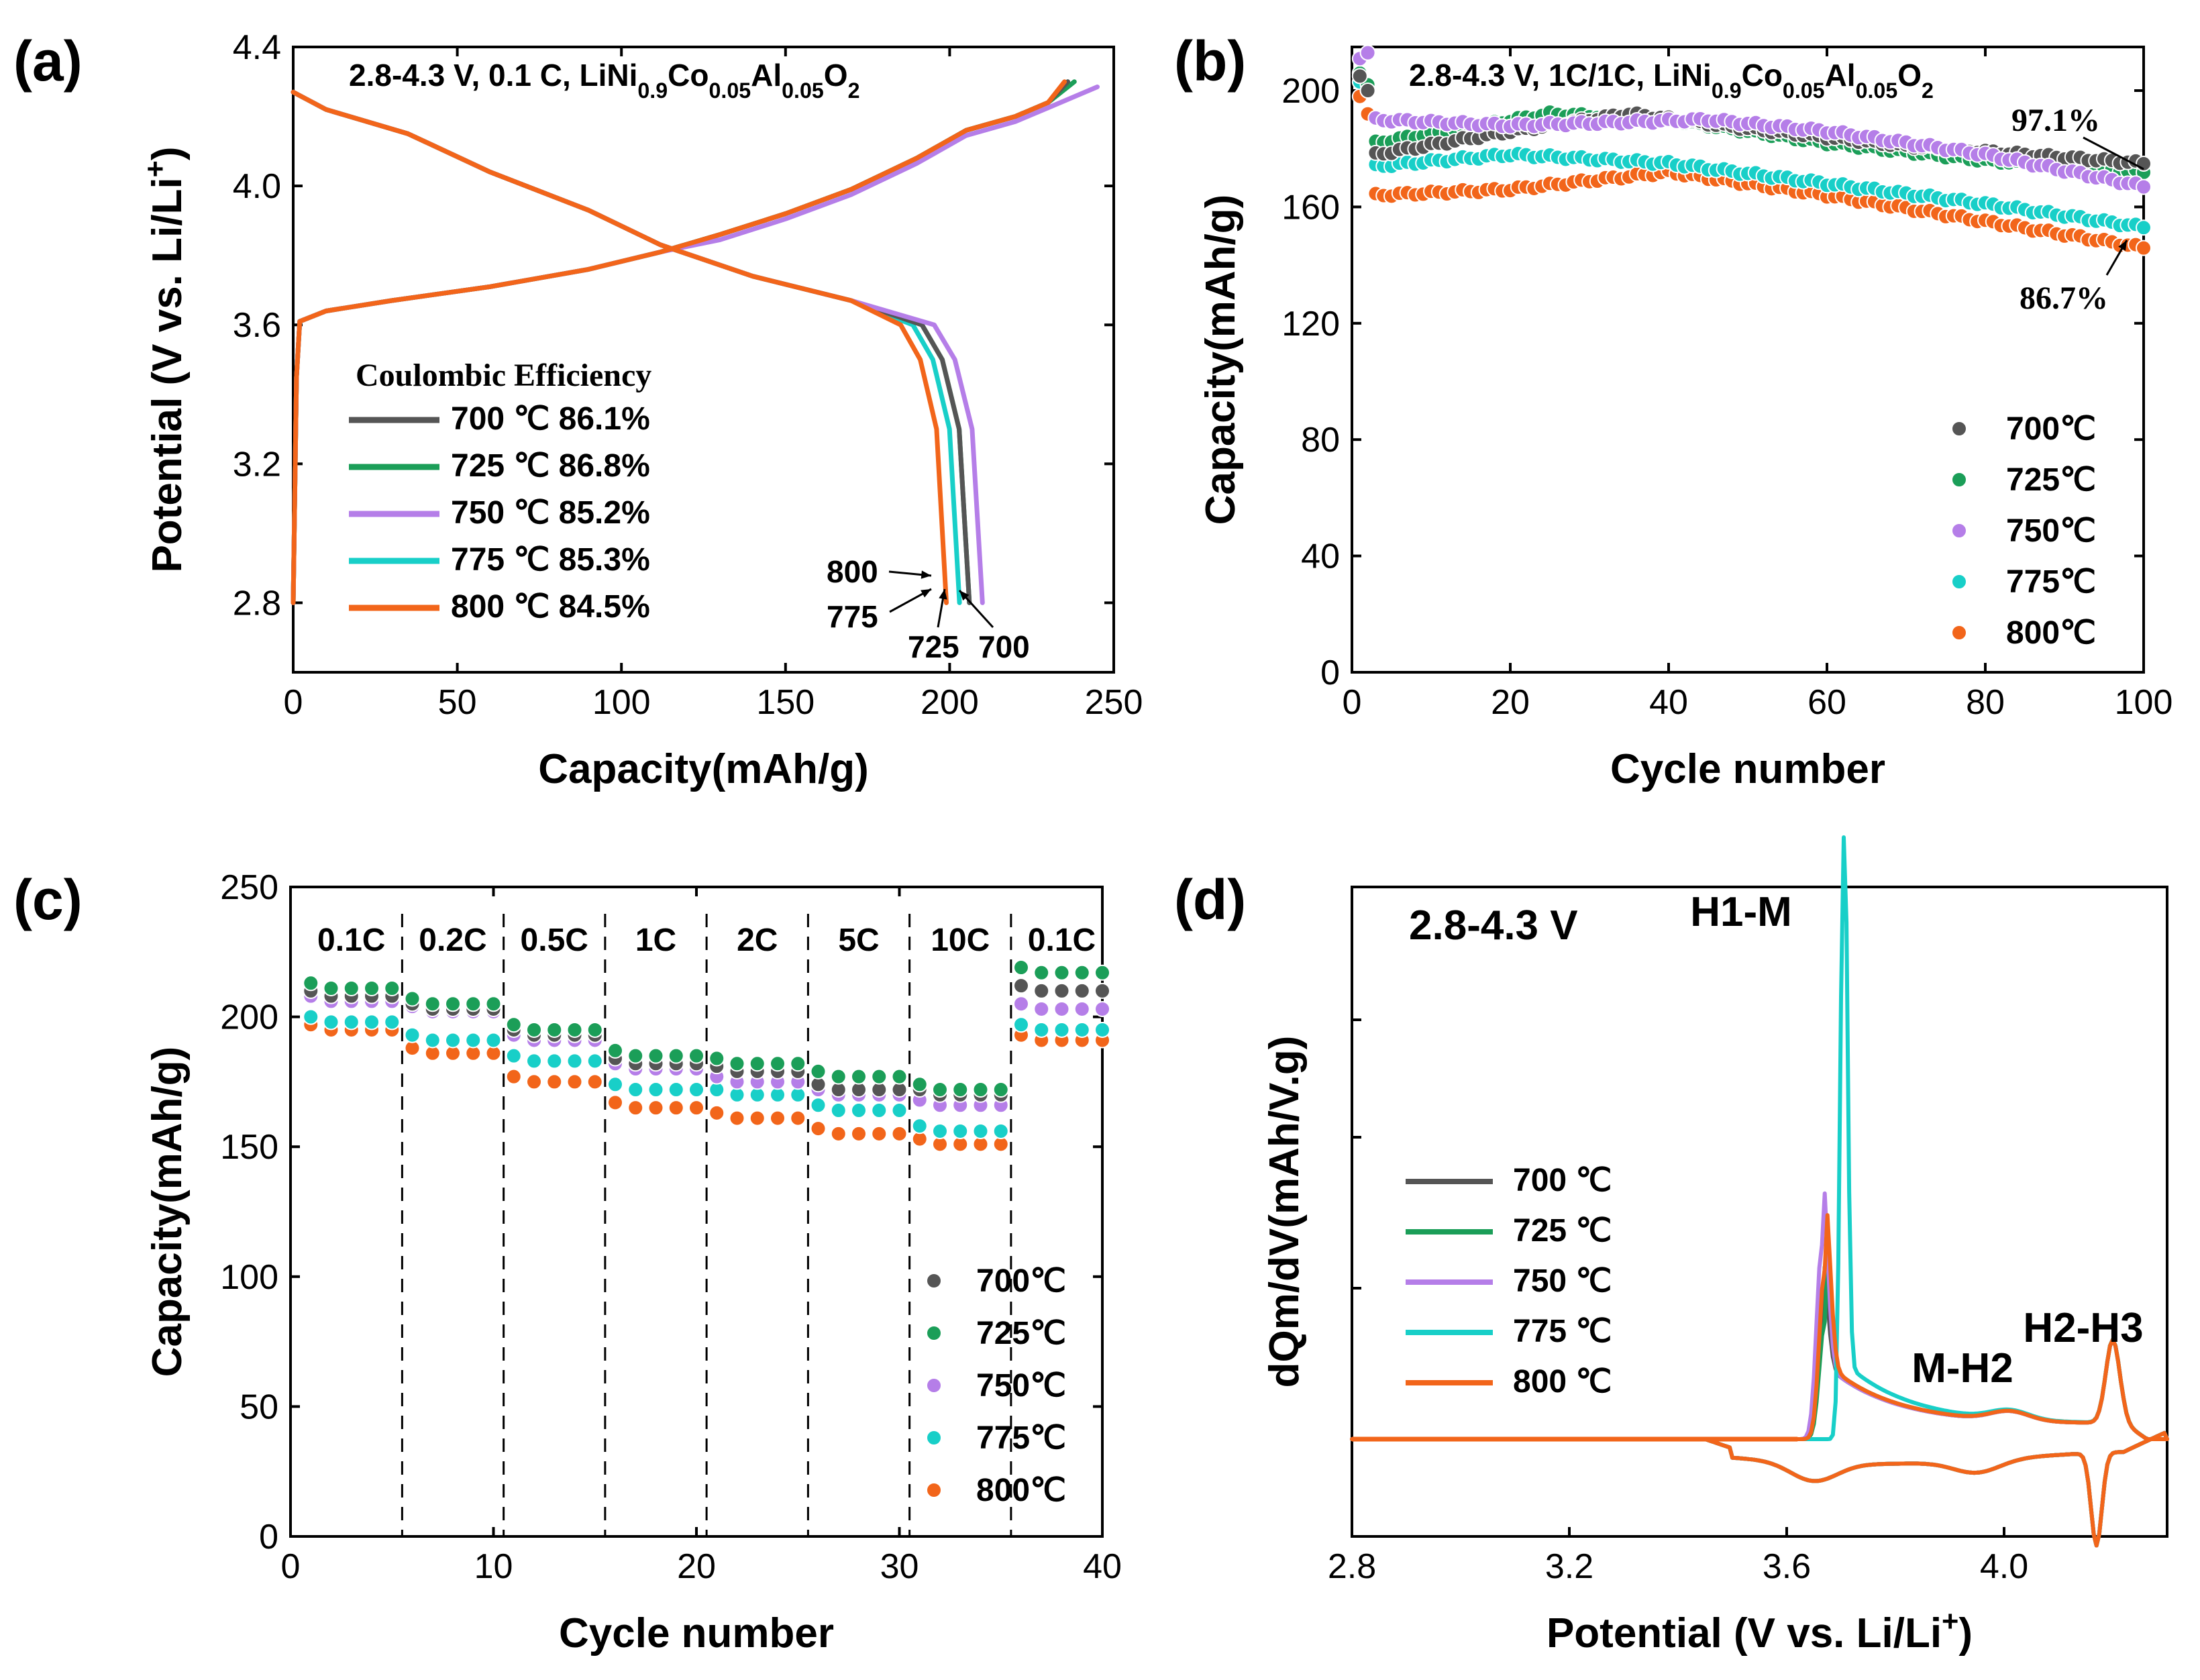  Describe the element at coordinates (950, 703) in the screenshot. I see `x-tick-label: 200` at that location.